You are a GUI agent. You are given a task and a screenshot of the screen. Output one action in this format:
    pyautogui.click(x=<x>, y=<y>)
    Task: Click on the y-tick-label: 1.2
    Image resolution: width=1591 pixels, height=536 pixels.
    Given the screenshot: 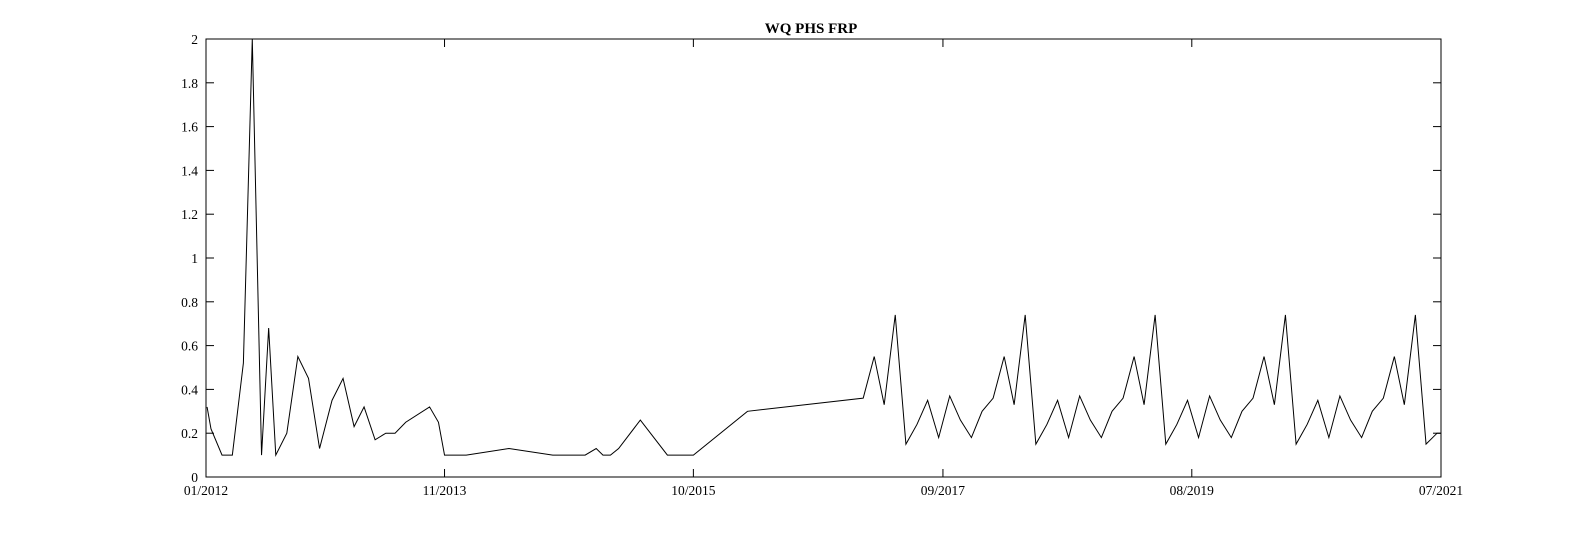 What is the action you would take?
    pyautogui.click(x=189, y=214)
    